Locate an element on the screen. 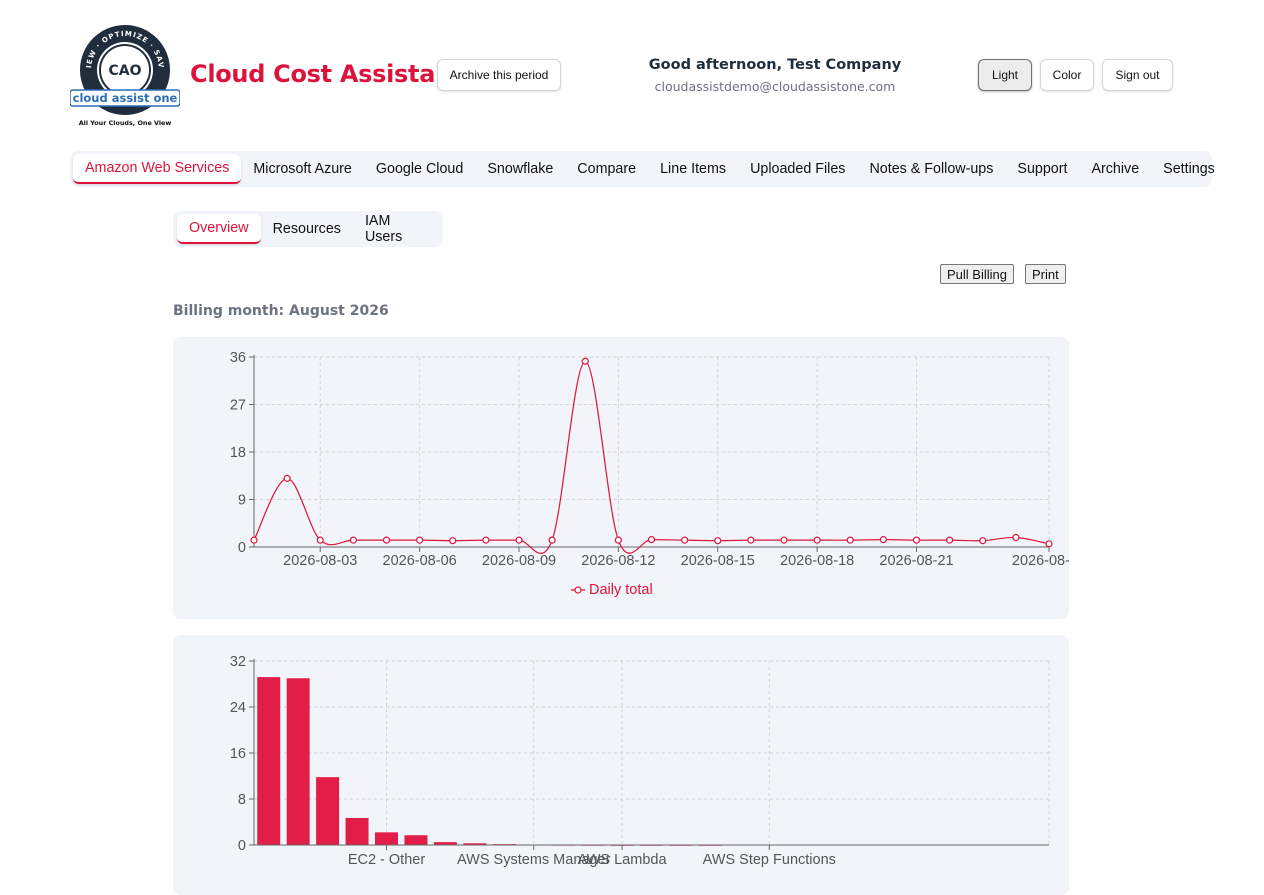 The height and width of the screenshot is (895, 1264). y-tick-label: 18 is located at coordinates (238, 453).